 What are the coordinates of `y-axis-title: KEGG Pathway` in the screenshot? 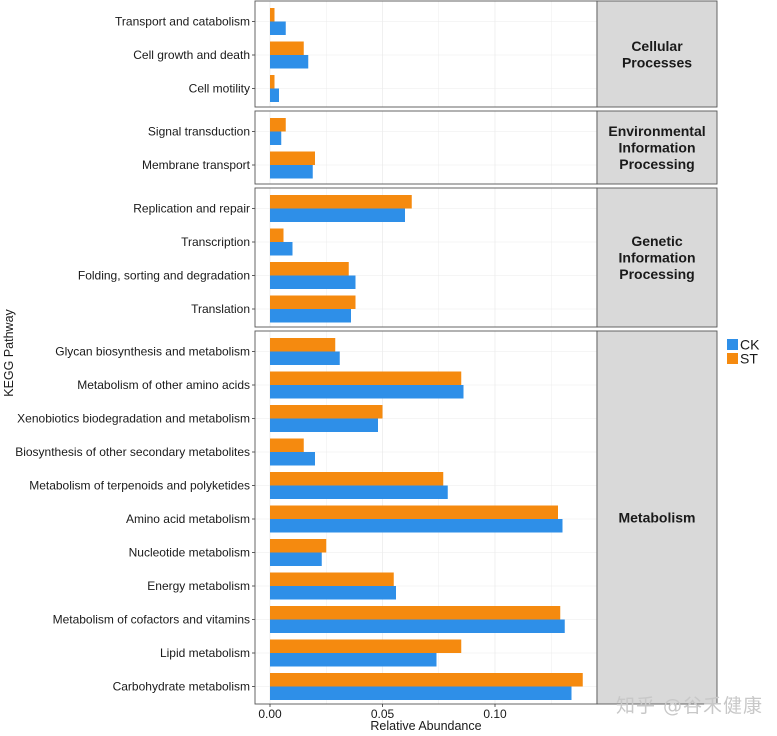 It's located at (9, 352).